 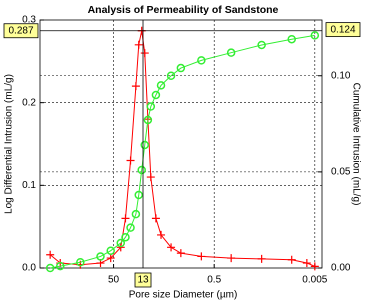 I want to click on cursor-y2-label: 0.124, so click(x=342, y=29).